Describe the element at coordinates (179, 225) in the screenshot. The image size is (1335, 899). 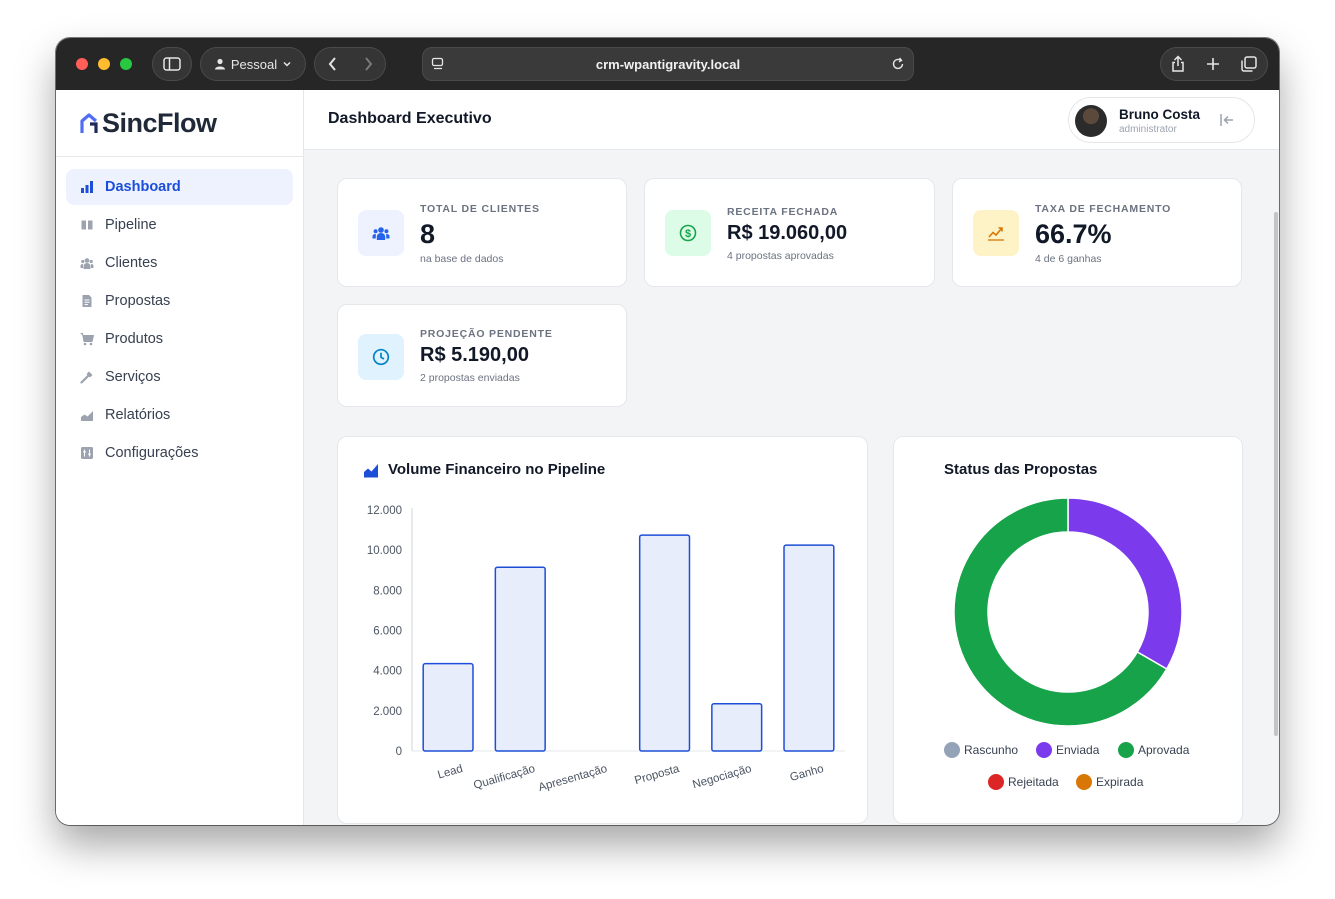
I see `sidebar-item-pipeline: Pipeline` at that location.